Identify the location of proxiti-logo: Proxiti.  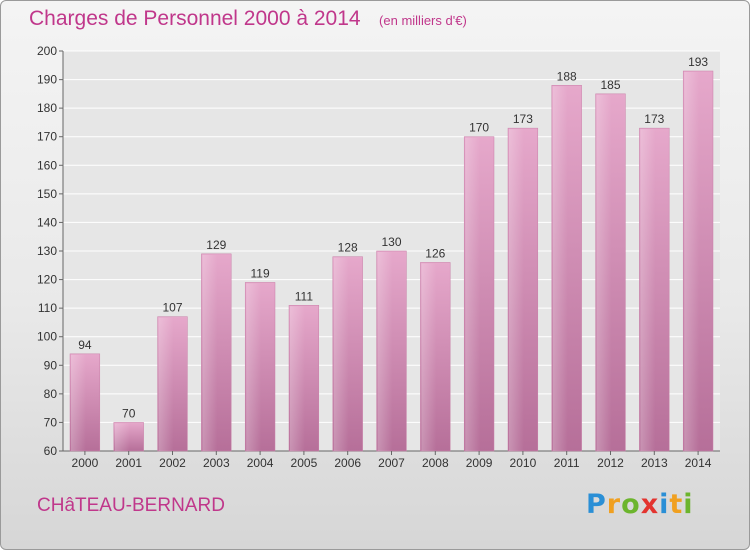
(640, 504).